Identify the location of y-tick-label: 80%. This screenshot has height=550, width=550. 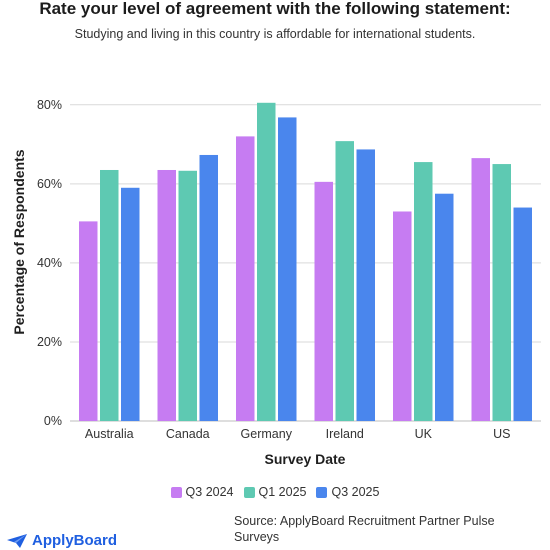
(49, 105).